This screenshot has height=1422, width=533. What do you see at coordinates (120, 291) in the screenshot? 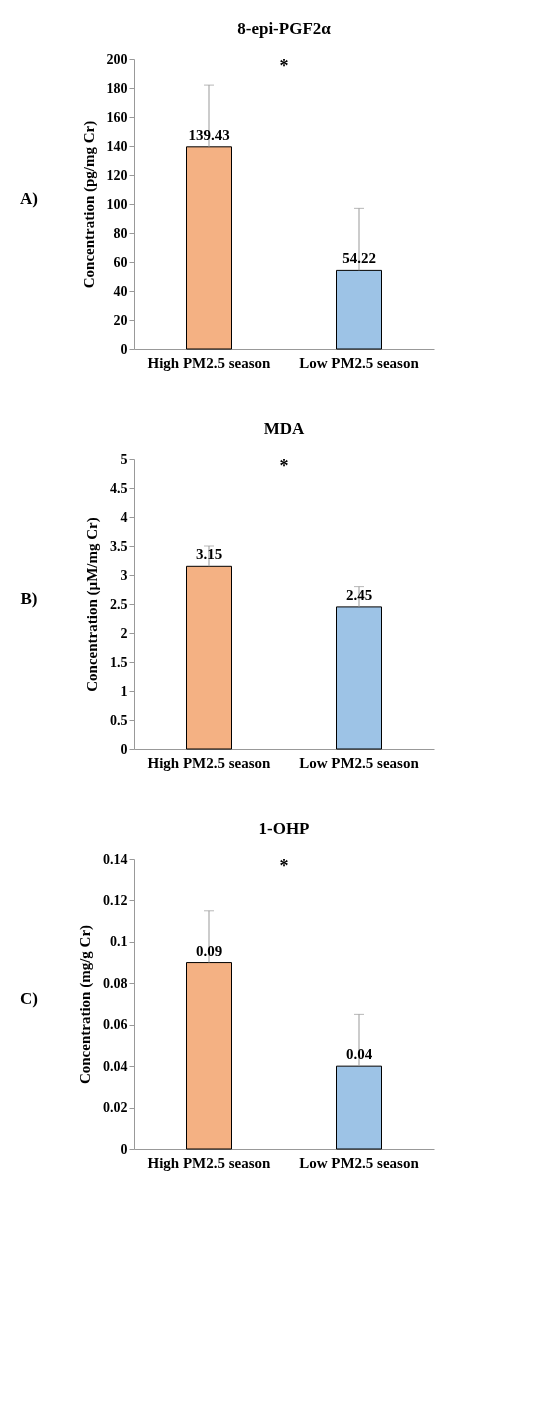
I see `y-tick-label: 40` at bounding box center [120, 291].